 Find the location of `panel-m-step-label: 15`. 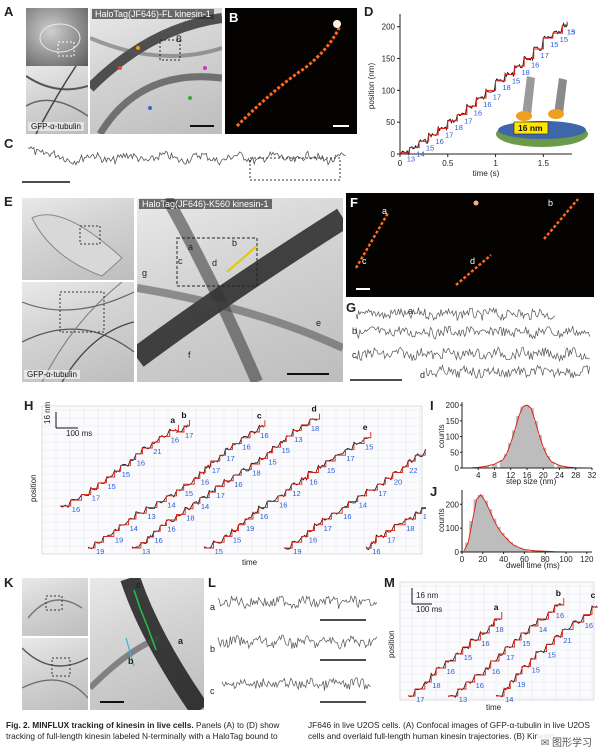

panel-m-step-label: 15 is located at coordinates (526, 643).